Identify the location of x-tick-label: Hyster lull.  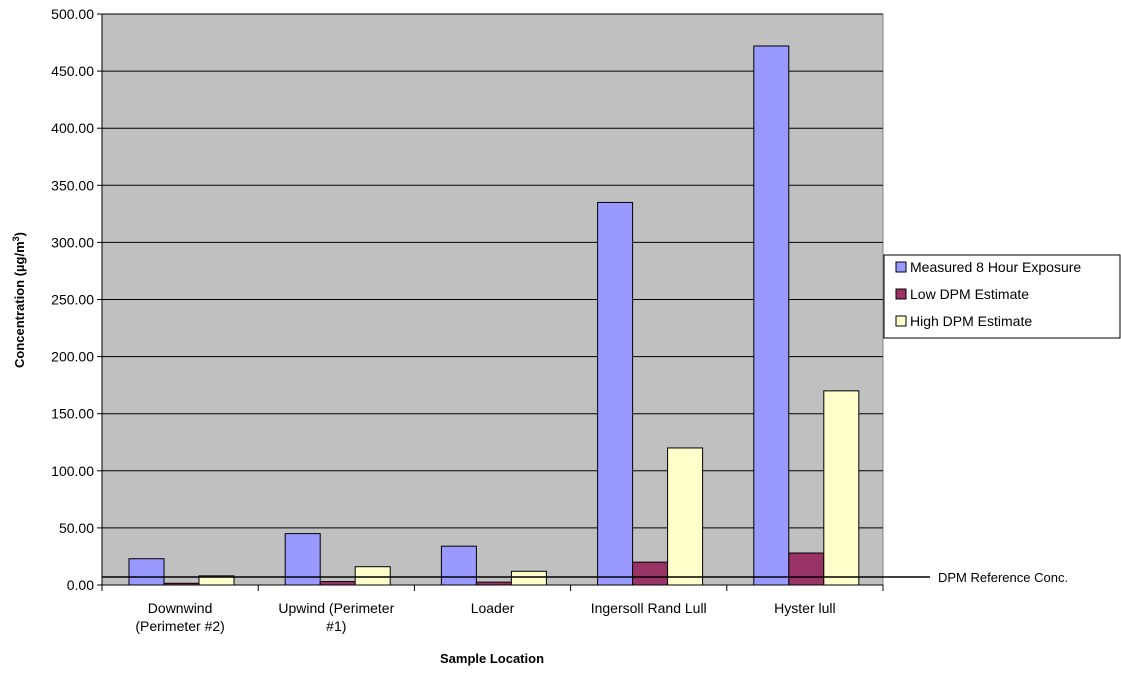
(804, 608).